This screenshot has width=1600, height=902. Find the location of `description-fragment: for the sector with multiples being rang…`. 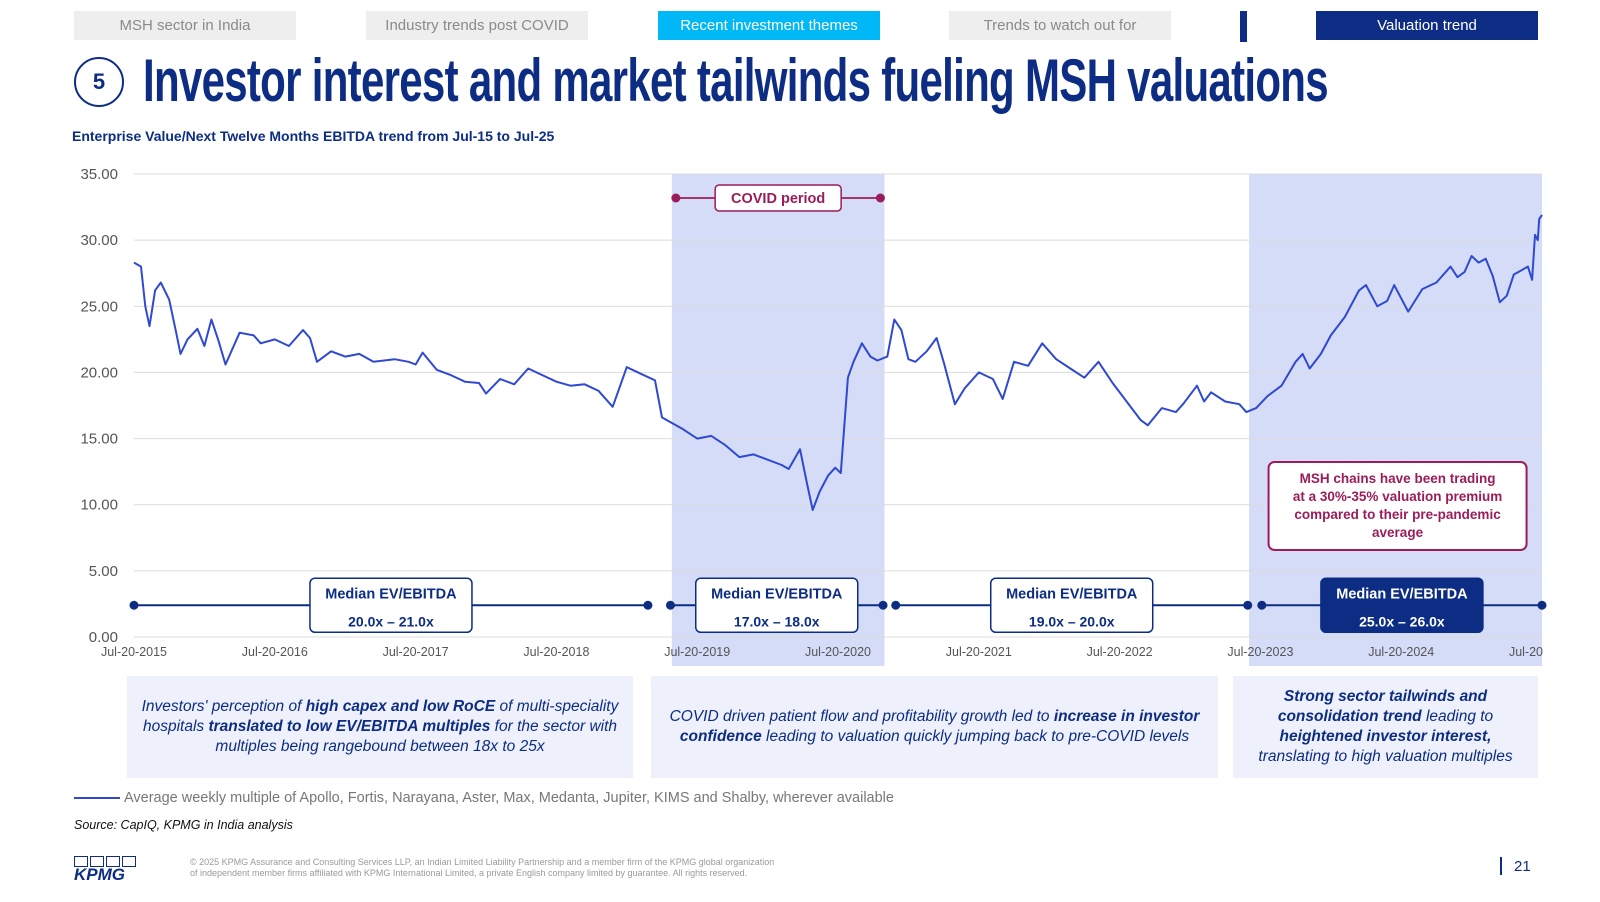

description-fragment: for the sector with multiples being rang… is located at coordinates (416, 736).